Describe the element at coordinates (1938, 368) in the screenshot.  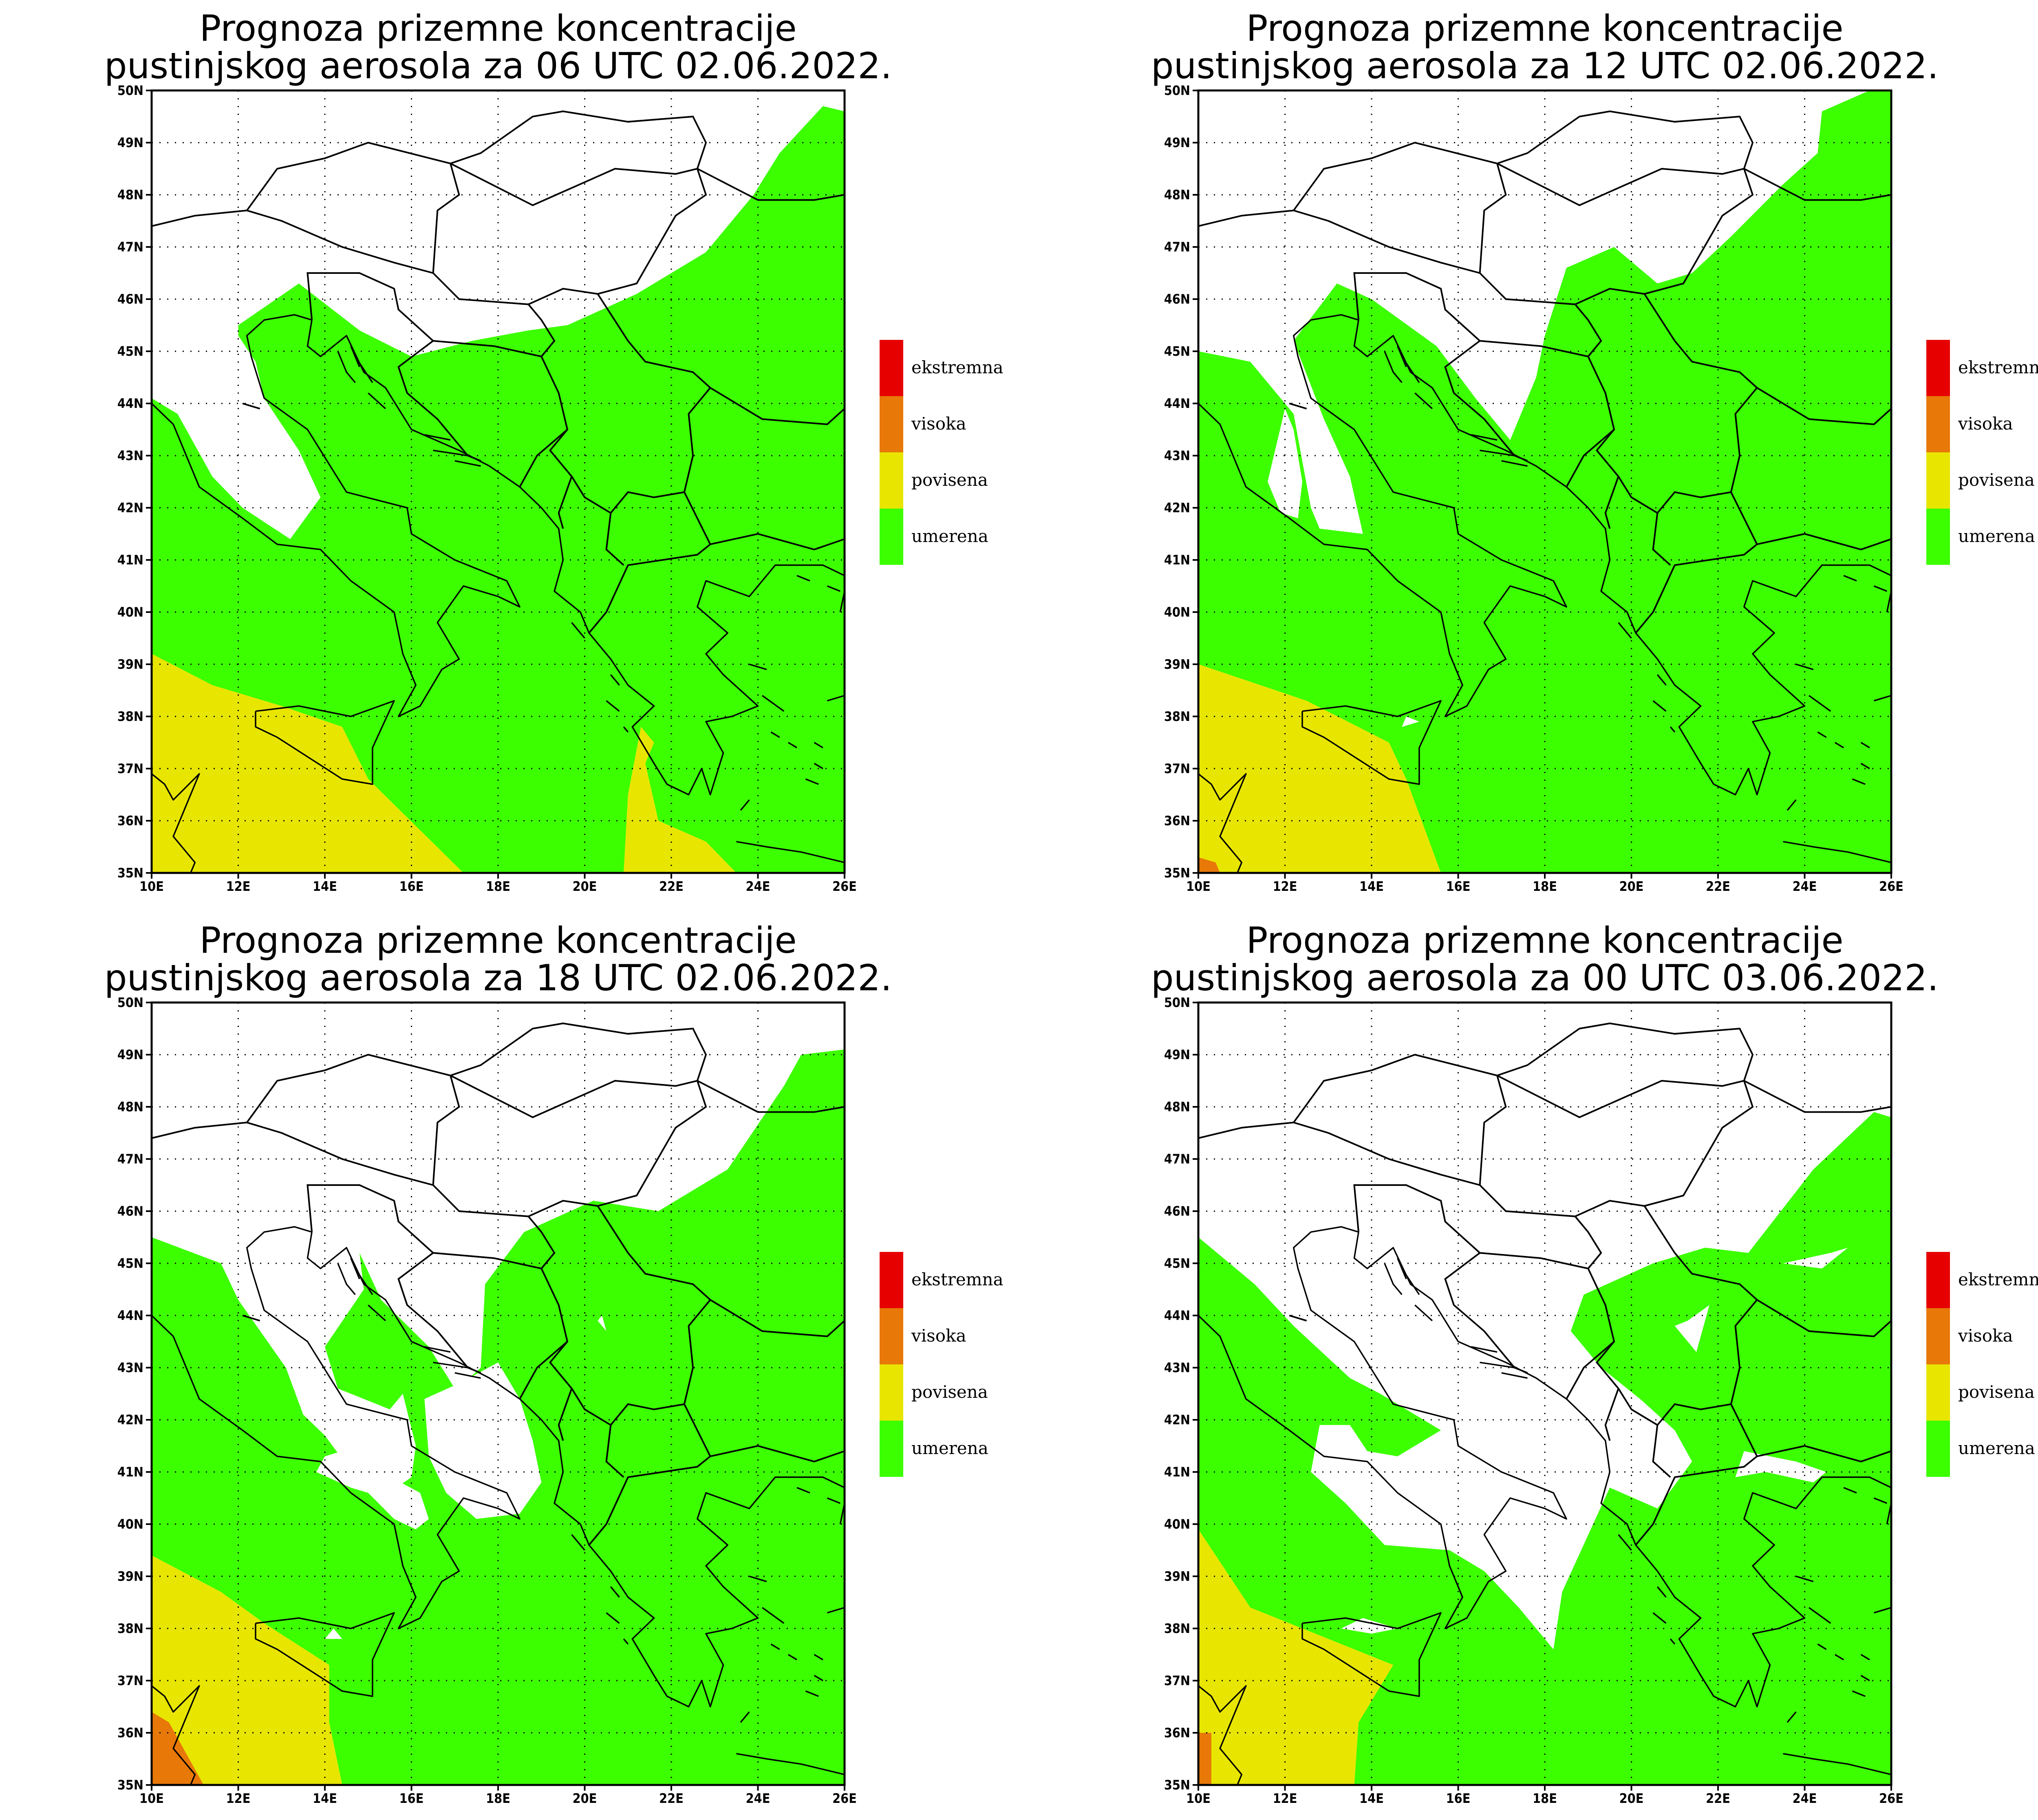
I see `legend-swatch-ekstremna` at that location.